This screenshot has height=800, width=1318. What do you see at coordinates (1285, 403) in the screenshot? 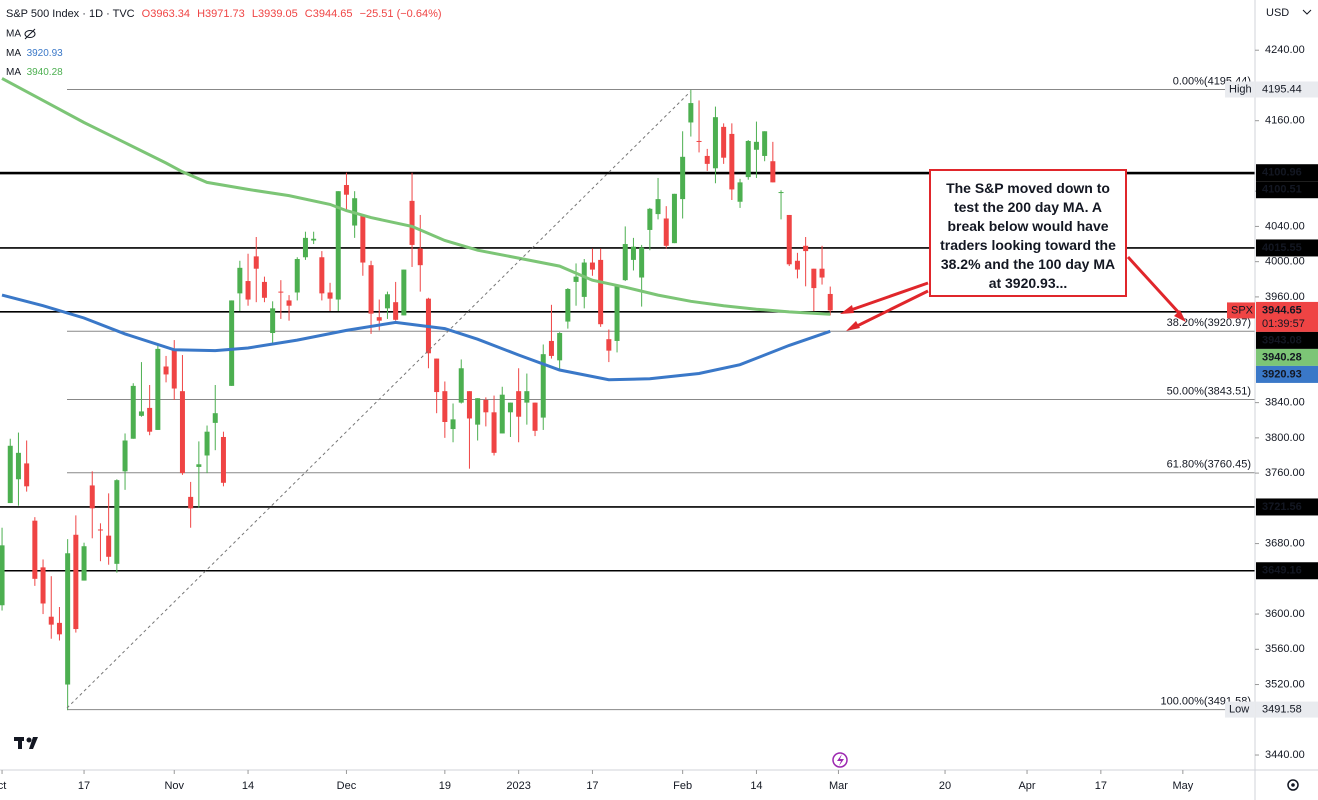
I see `y-tick-label: 3840.00` at bounding box center [1285, 403].